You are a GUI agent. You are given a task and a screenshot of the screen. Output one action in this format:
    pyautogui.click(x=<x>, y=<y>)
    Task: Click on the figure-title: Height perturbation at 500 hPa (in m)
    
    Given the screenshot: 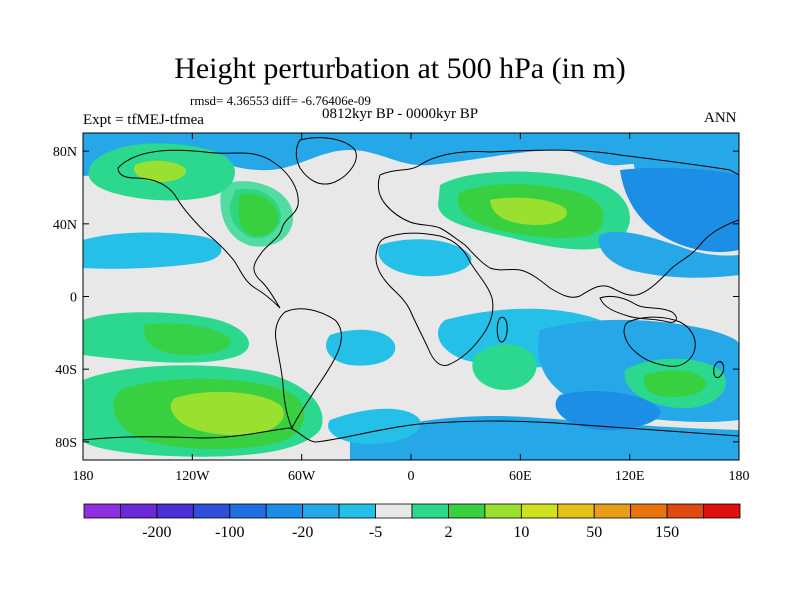 What is the action you would take?
    pyautogui.click(x=400, y=68)
    